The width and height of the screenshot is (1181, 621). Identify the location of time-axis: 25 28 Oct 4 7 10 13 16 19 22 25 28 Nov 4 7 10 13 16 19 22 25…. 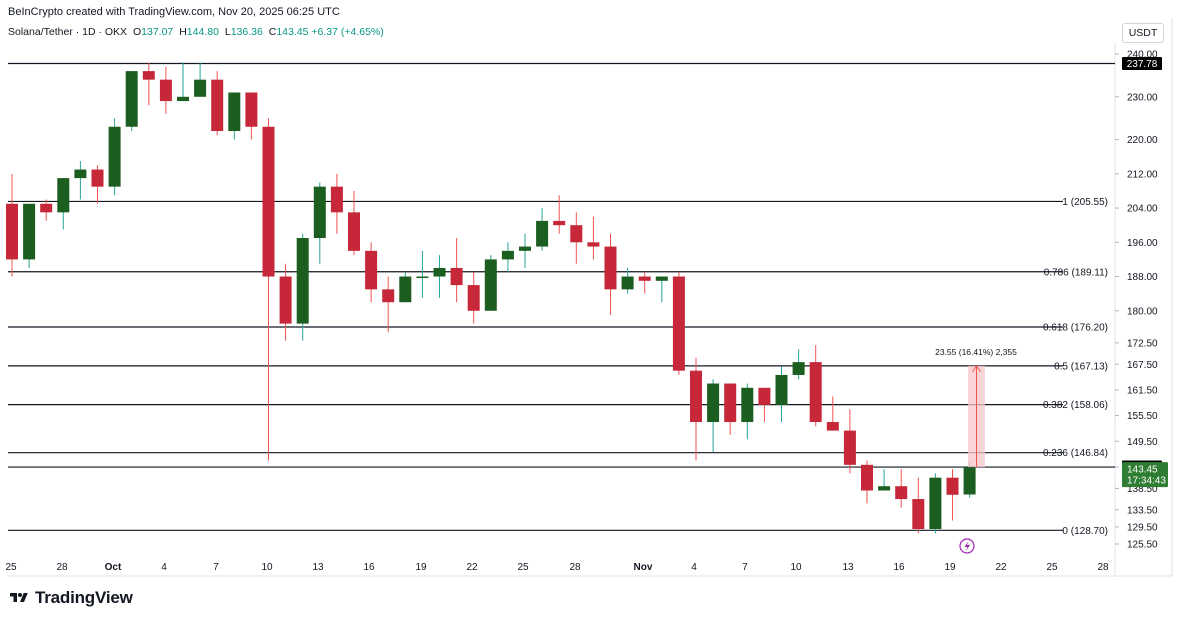
(557, 567).